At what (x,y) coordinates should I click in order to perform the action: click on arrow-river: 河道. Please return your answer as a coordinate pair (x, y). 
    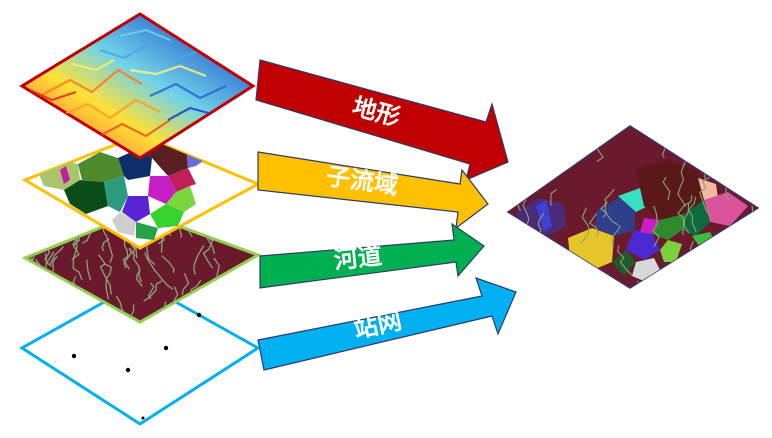
    Looking at the image, I should click on (372, 255).